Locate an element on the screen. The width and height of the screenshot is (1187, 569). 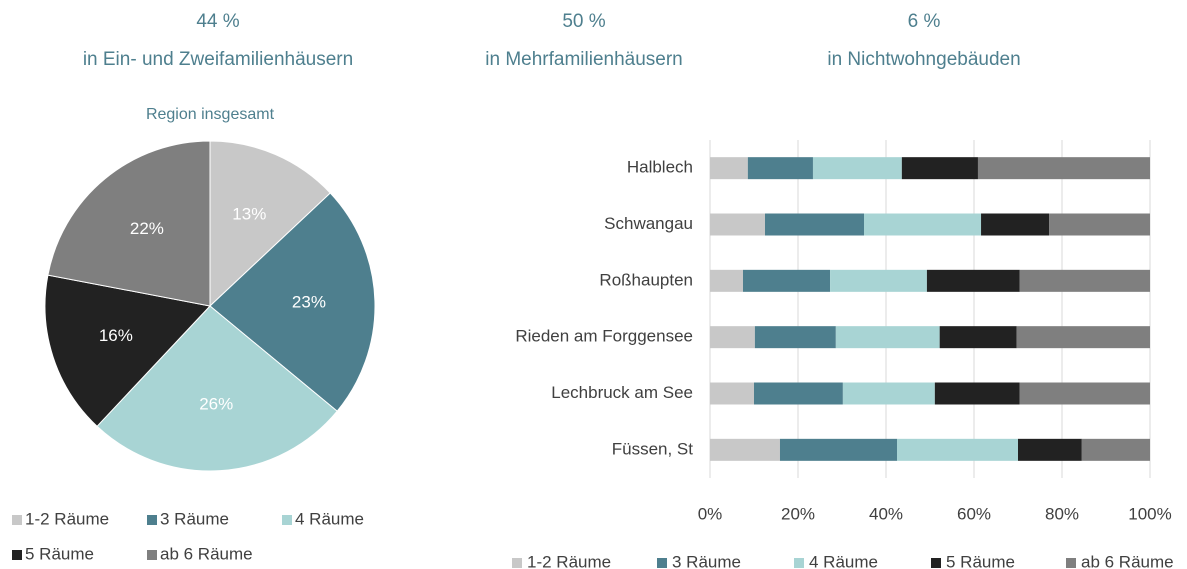
x-tick-label: 40% is located at coordinates (886, 513).